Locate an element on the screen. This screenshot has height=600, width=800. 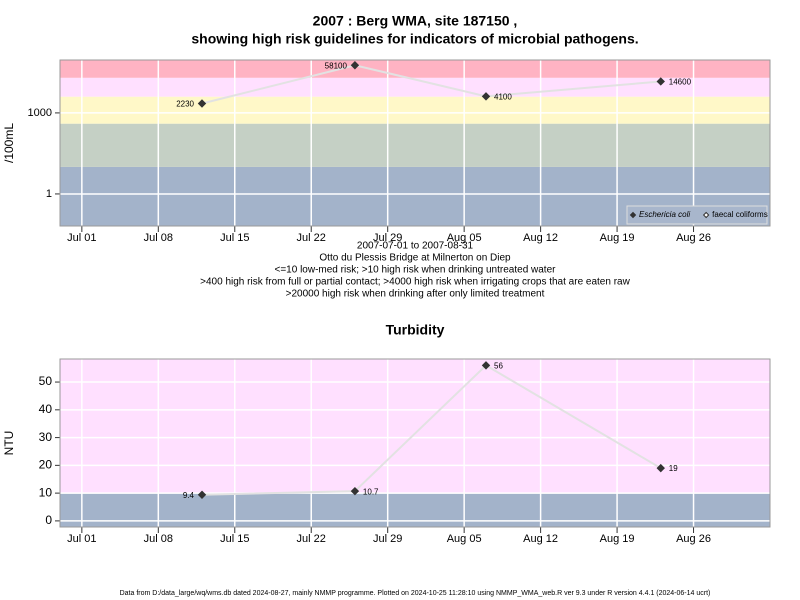
y-tick-label: 40 is located at coordinates (46, 409).